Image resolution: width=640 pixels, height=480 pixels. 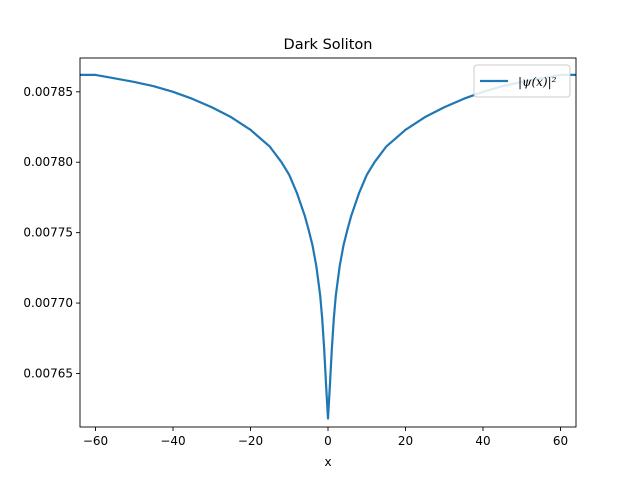 What do you see at coordinates (95, 441) in the screenshot?
I see `x-tick-label: −60` at bounding box center [95, 441].